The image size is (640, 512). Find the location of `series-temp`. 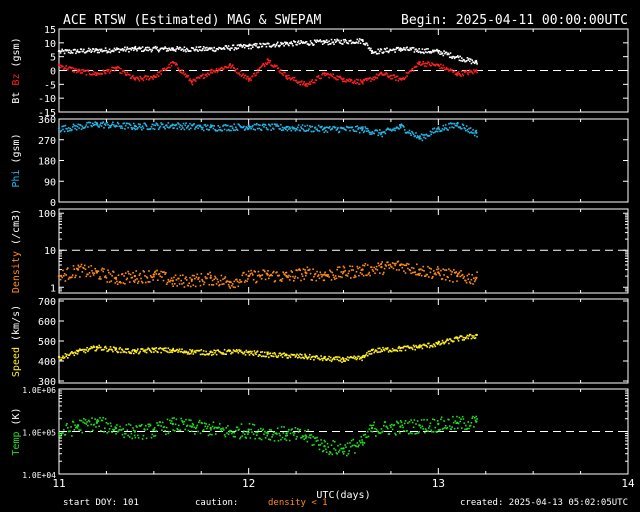

series-temp is located at coordinates (267, 436).